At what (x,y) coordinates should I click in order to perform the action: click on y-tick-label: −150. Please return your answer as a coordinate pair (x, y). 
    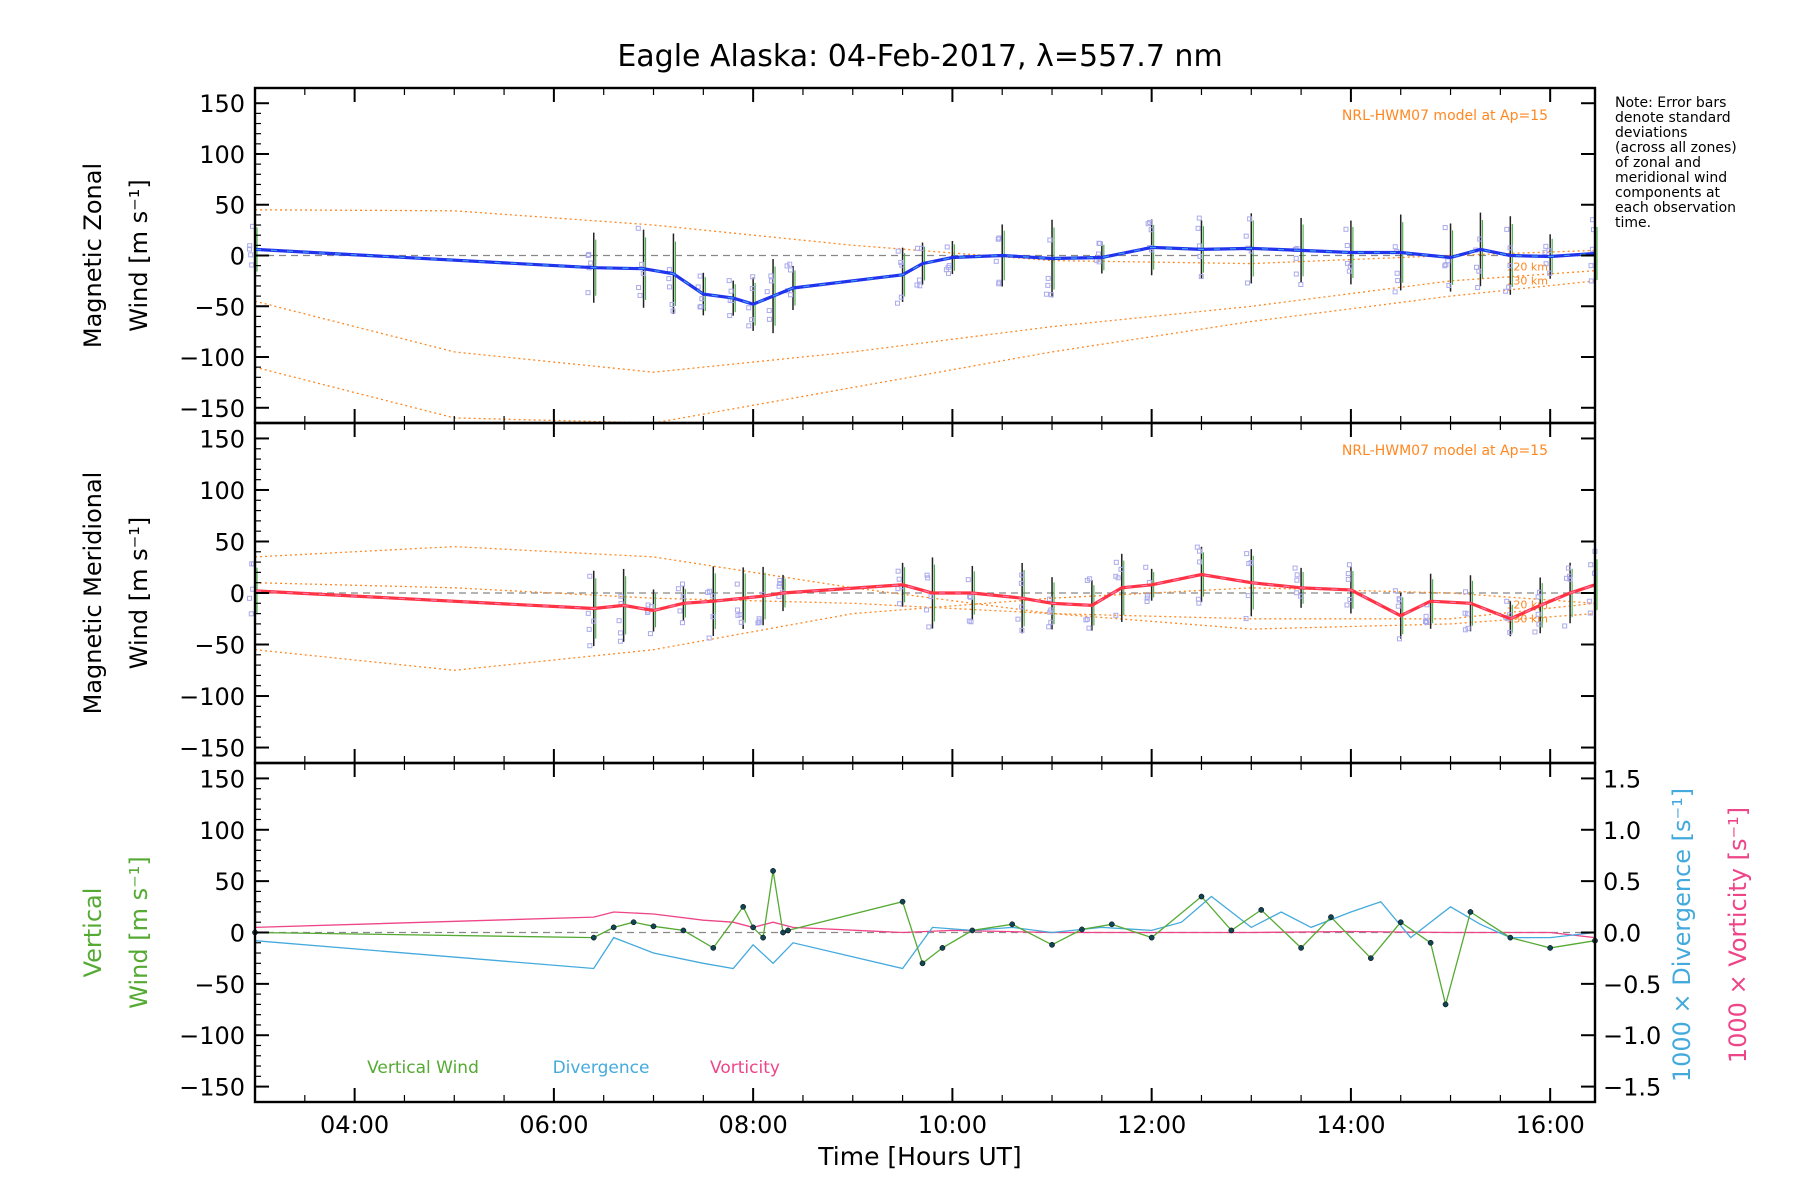
    Looking at the image, I should click on (212, 409).